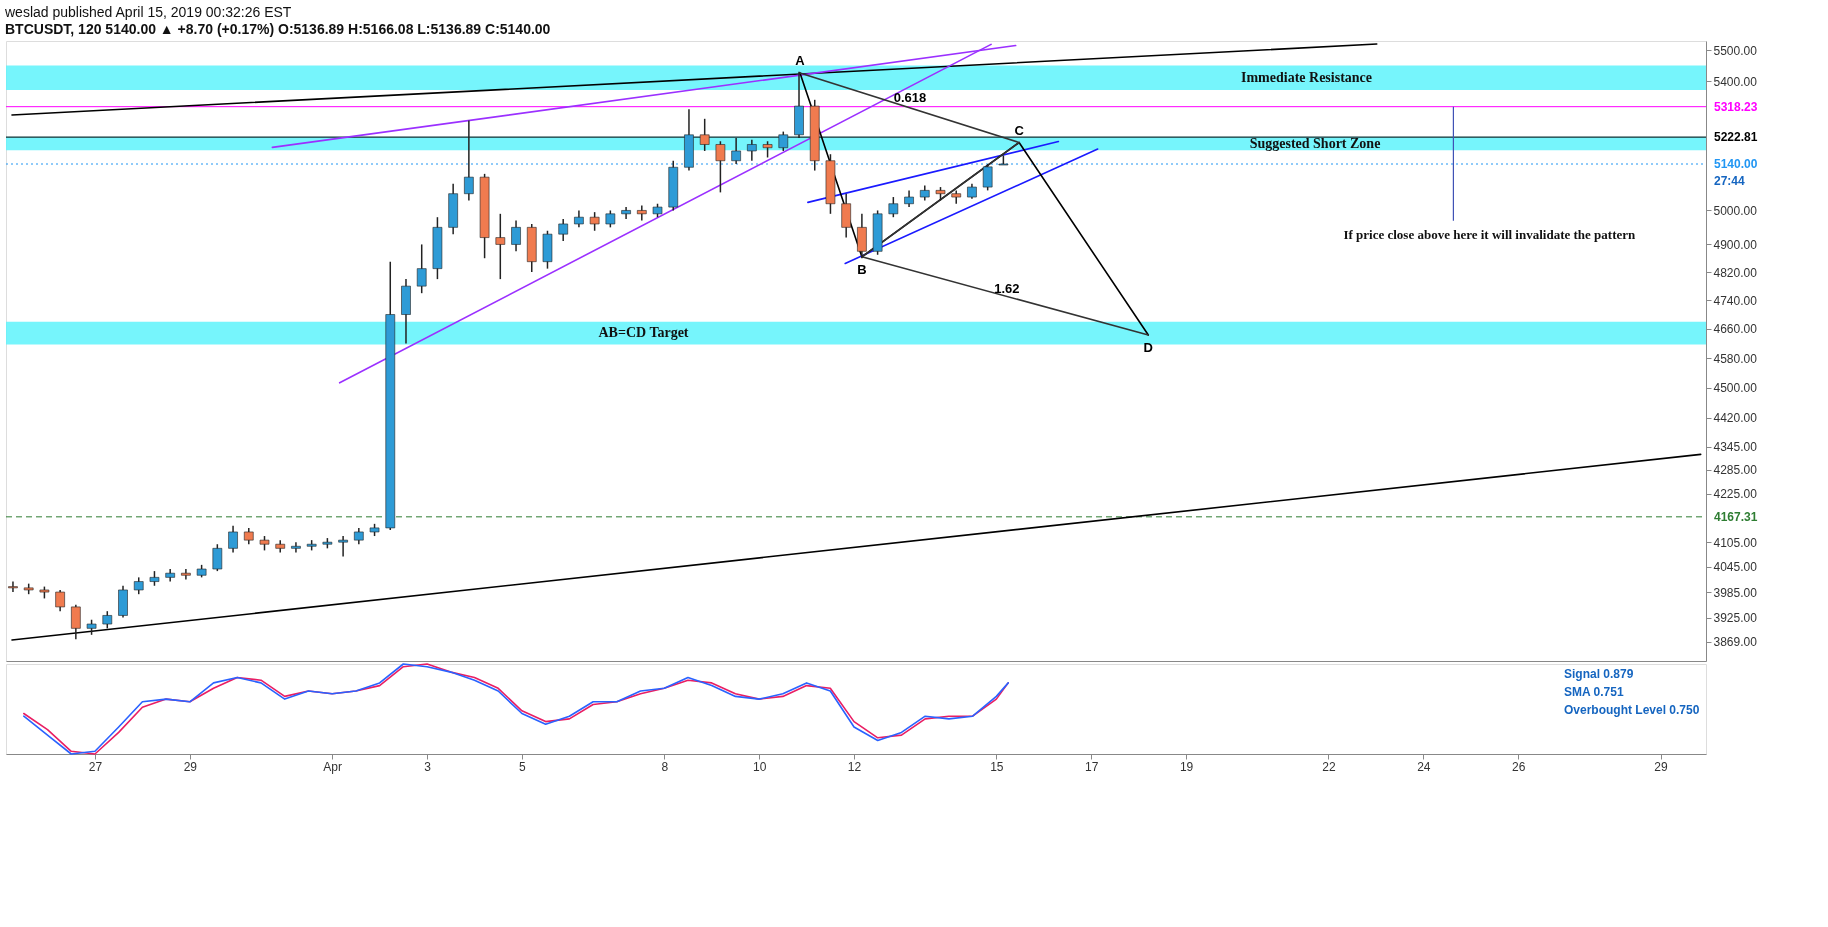  Describe the element at coordinates (1735, 618) in the screenshot. I see `y-tick-label: 3925.00` at that location.